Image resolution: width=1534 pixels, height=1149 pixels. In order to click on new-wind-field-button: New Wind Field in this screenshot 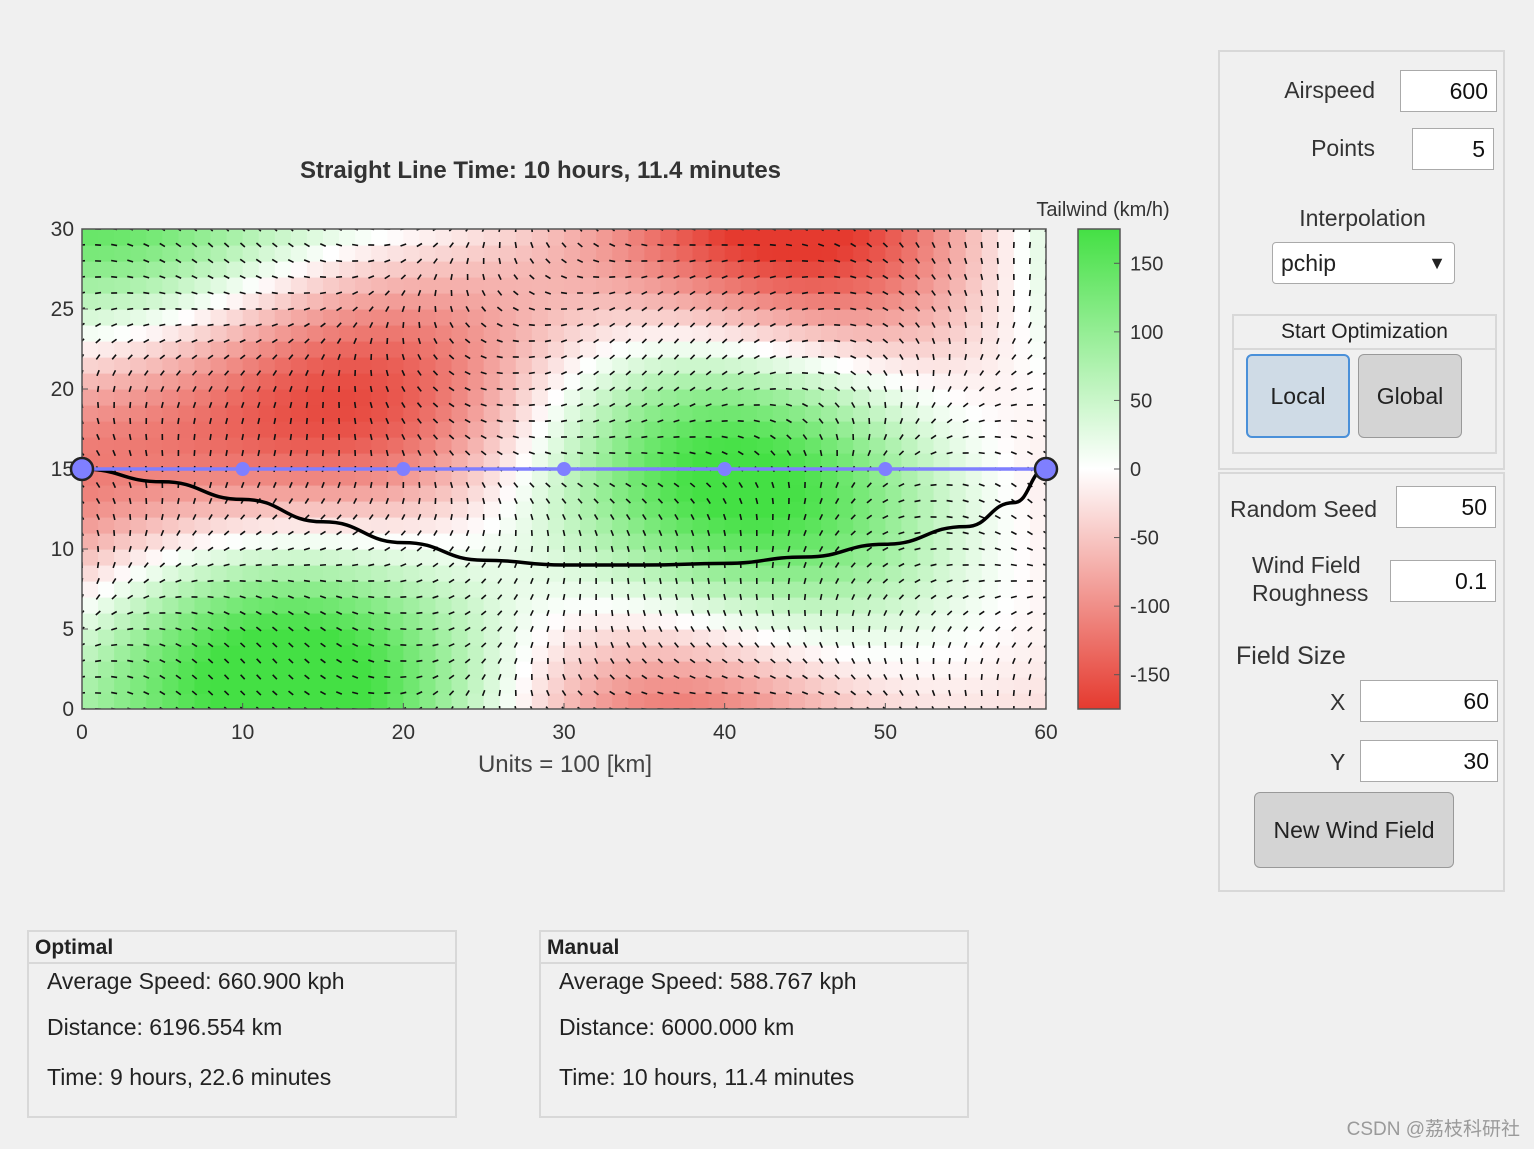, I will do `click(1354, 830)`.